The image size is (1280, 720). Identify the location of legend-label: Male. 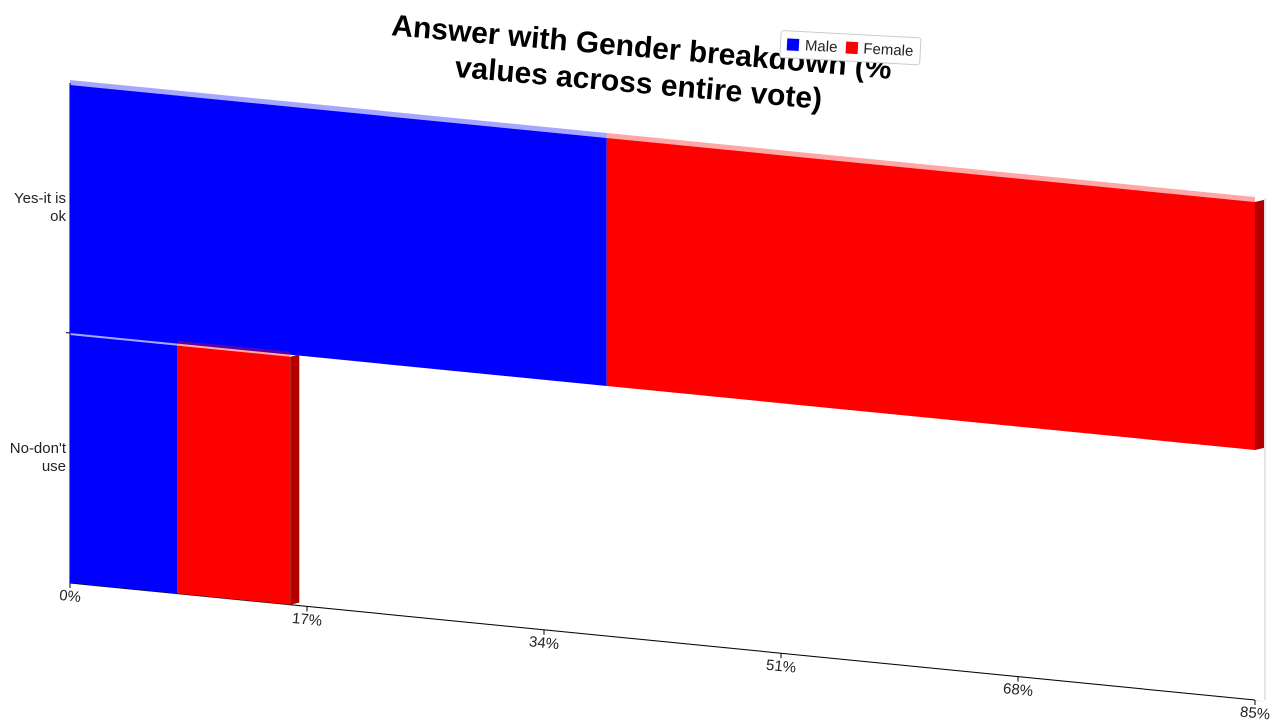
(821, 46).